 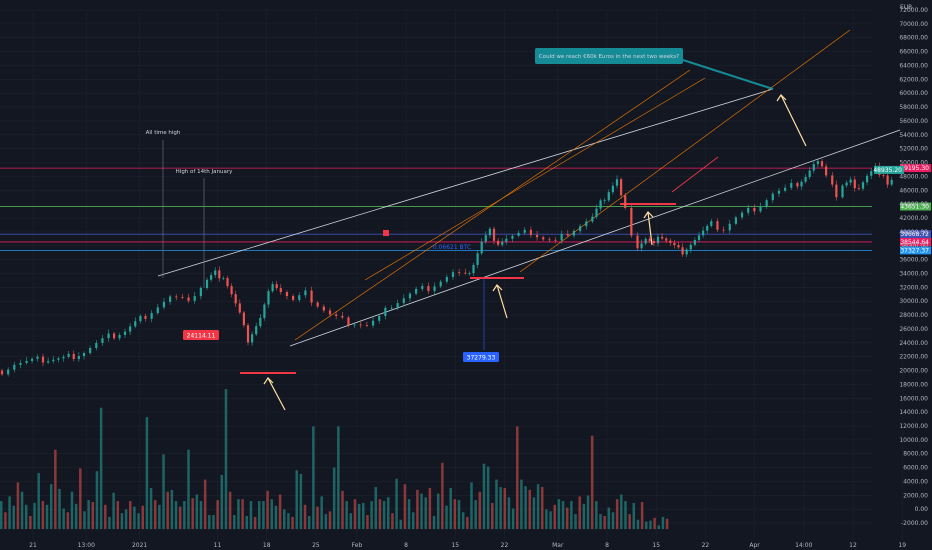 What do you see at coordinates (728, 74) in the screenshot?
I see `callout-pointer` at bounding box center [728, 74].